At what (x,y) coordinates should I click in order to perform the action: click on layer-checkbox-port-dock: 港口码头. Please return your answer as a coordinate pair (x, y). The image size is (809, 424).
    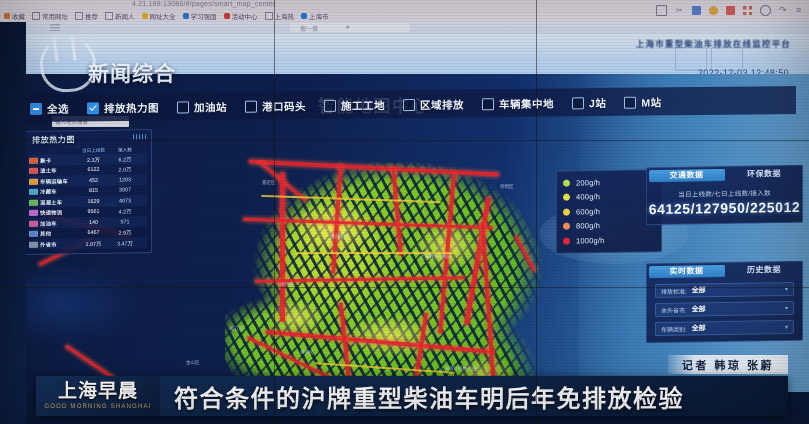
    Looking at the image, I should click on (275, 107).